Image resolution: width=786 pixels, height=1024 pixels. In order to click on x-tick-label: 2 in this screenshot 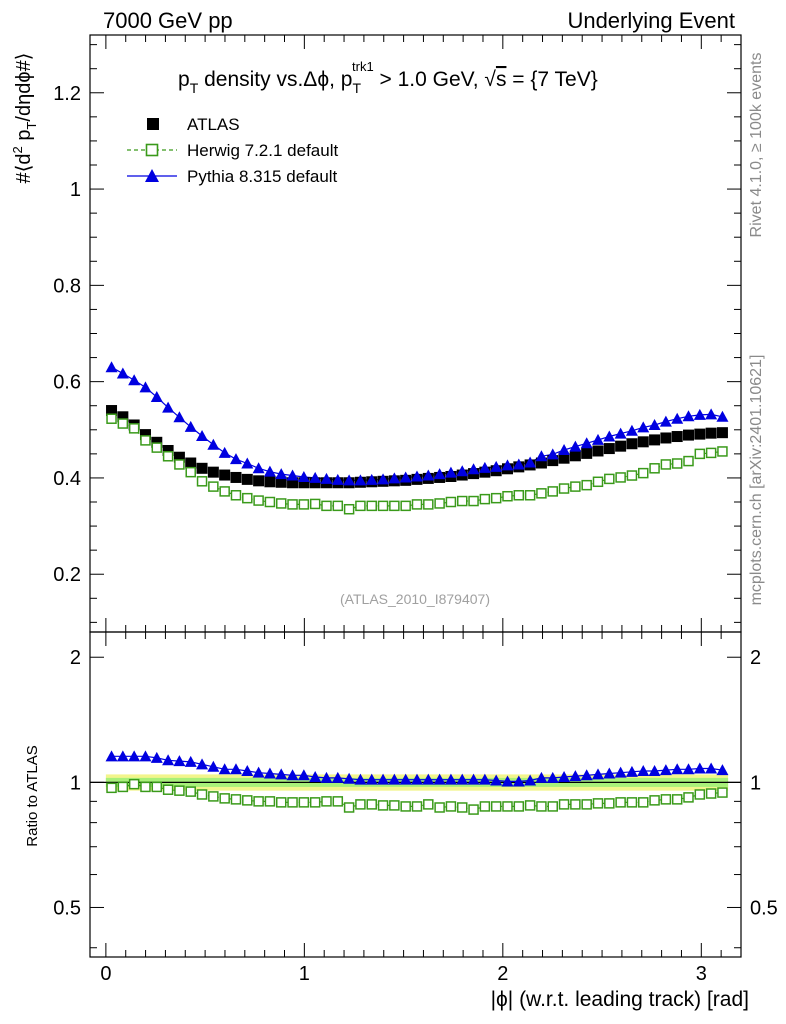, I will do `click(502, 974)`.